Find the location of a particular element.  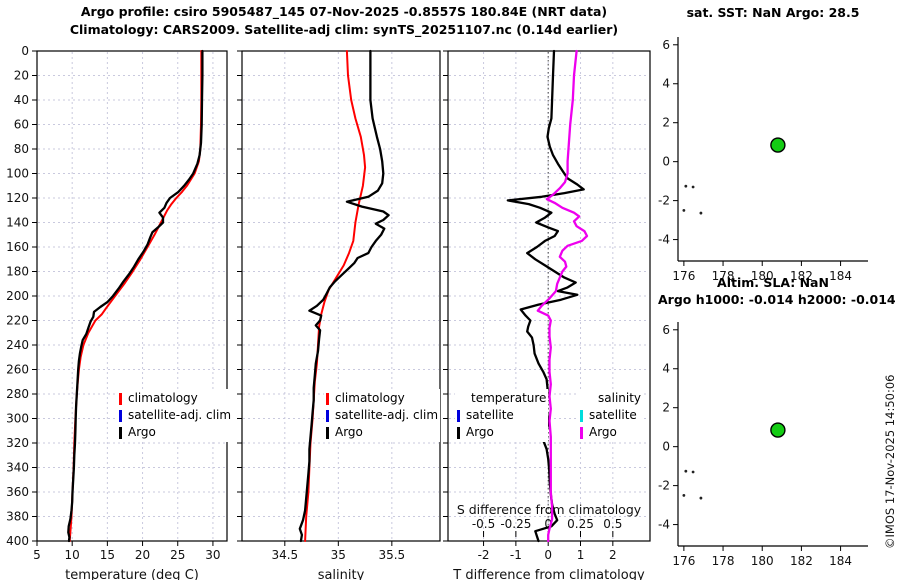

legend-t-difference: temperature satellite Argo is located at coordinates (502, 415).